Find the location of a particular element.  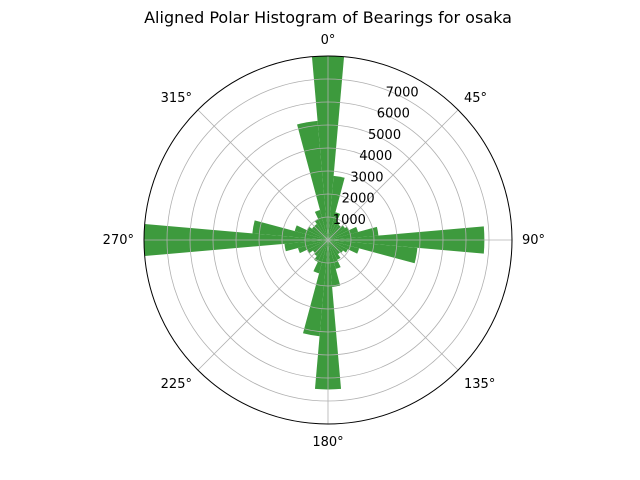

radial-tick-label-4000: 4000 is located at coordinates (375, 156).